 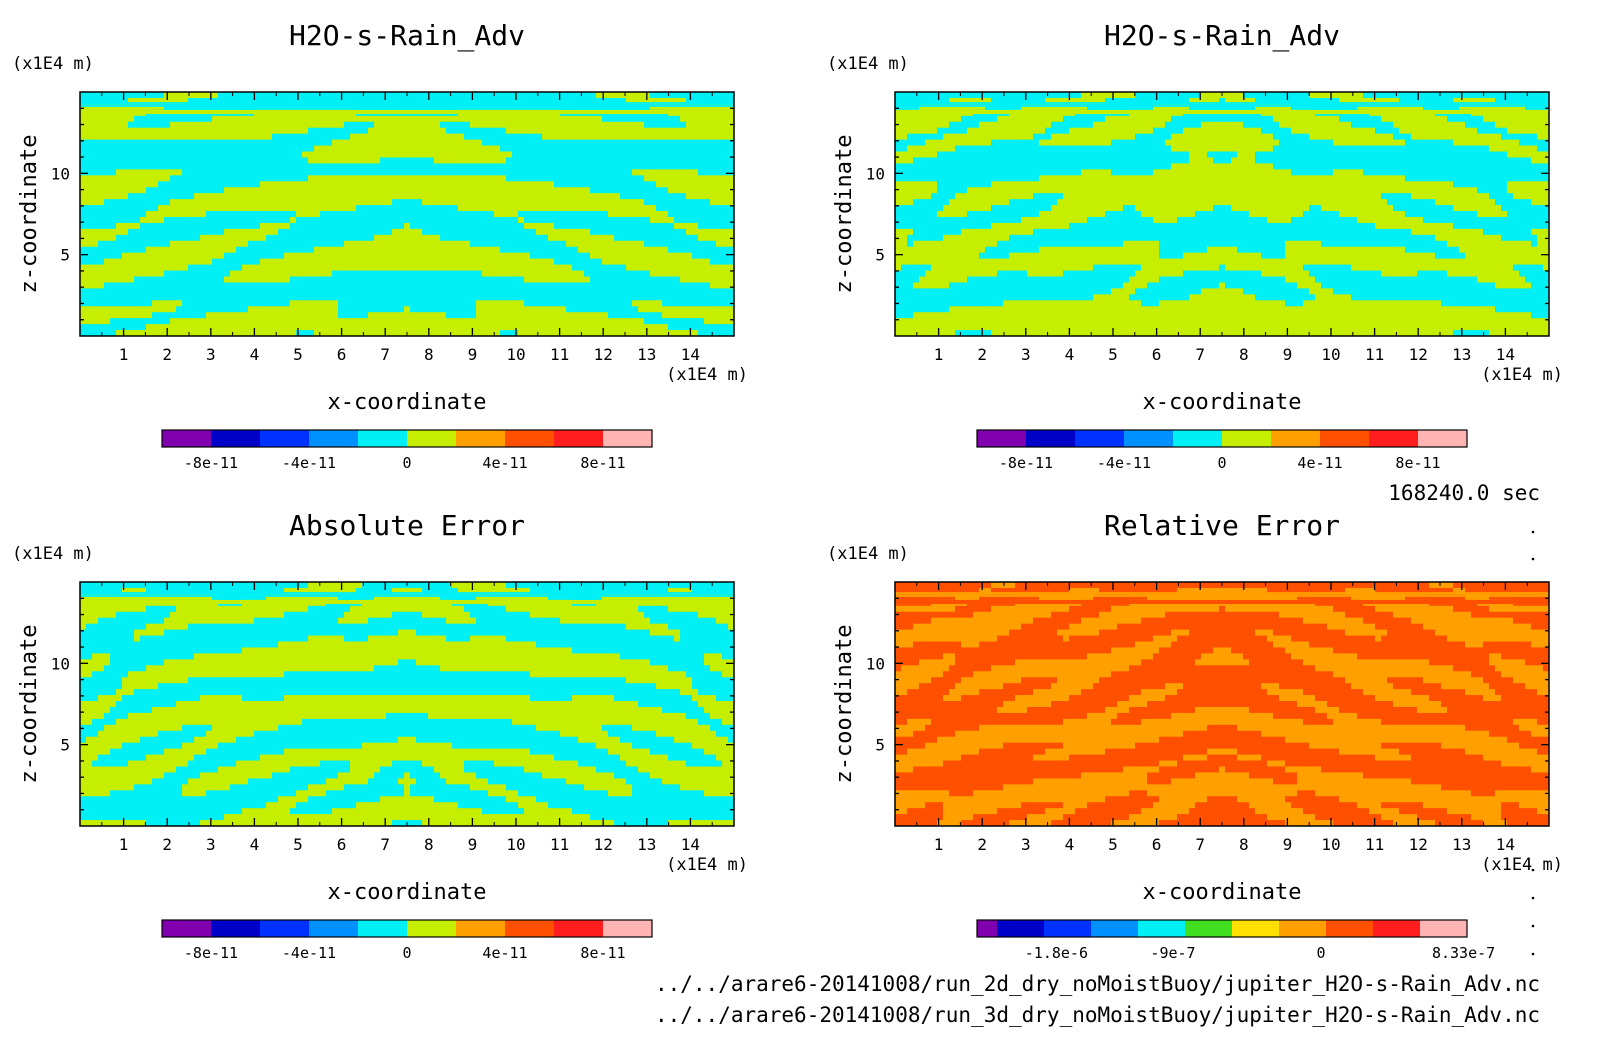 What do you see at coordinates (939, 844) in the screenshot?
I see `x-tick-label: 1` at bounding box center [939, 844].